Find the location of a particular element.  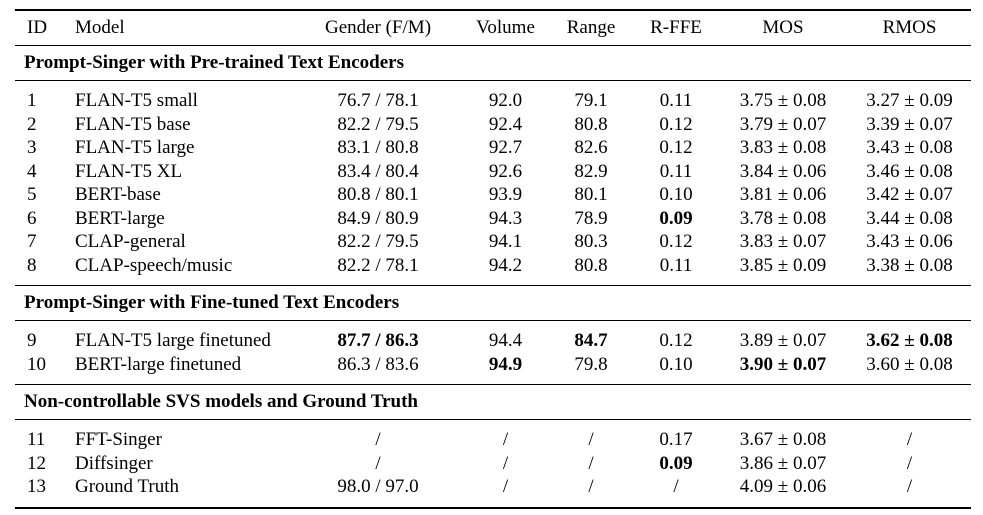

cell-rffe: 0.10 is located at coordinates (676, 364).